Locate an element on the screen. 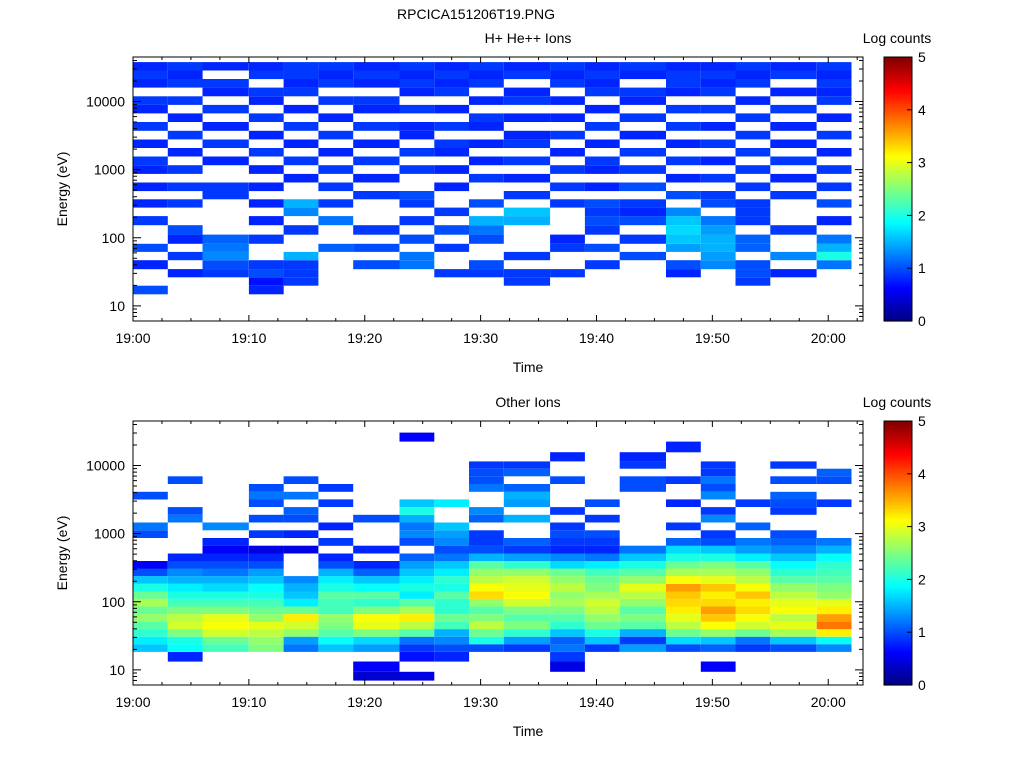 This screenshot has width=1024, height=768. colorbar-tick-label: 4 is located at coordinates (922, 474).